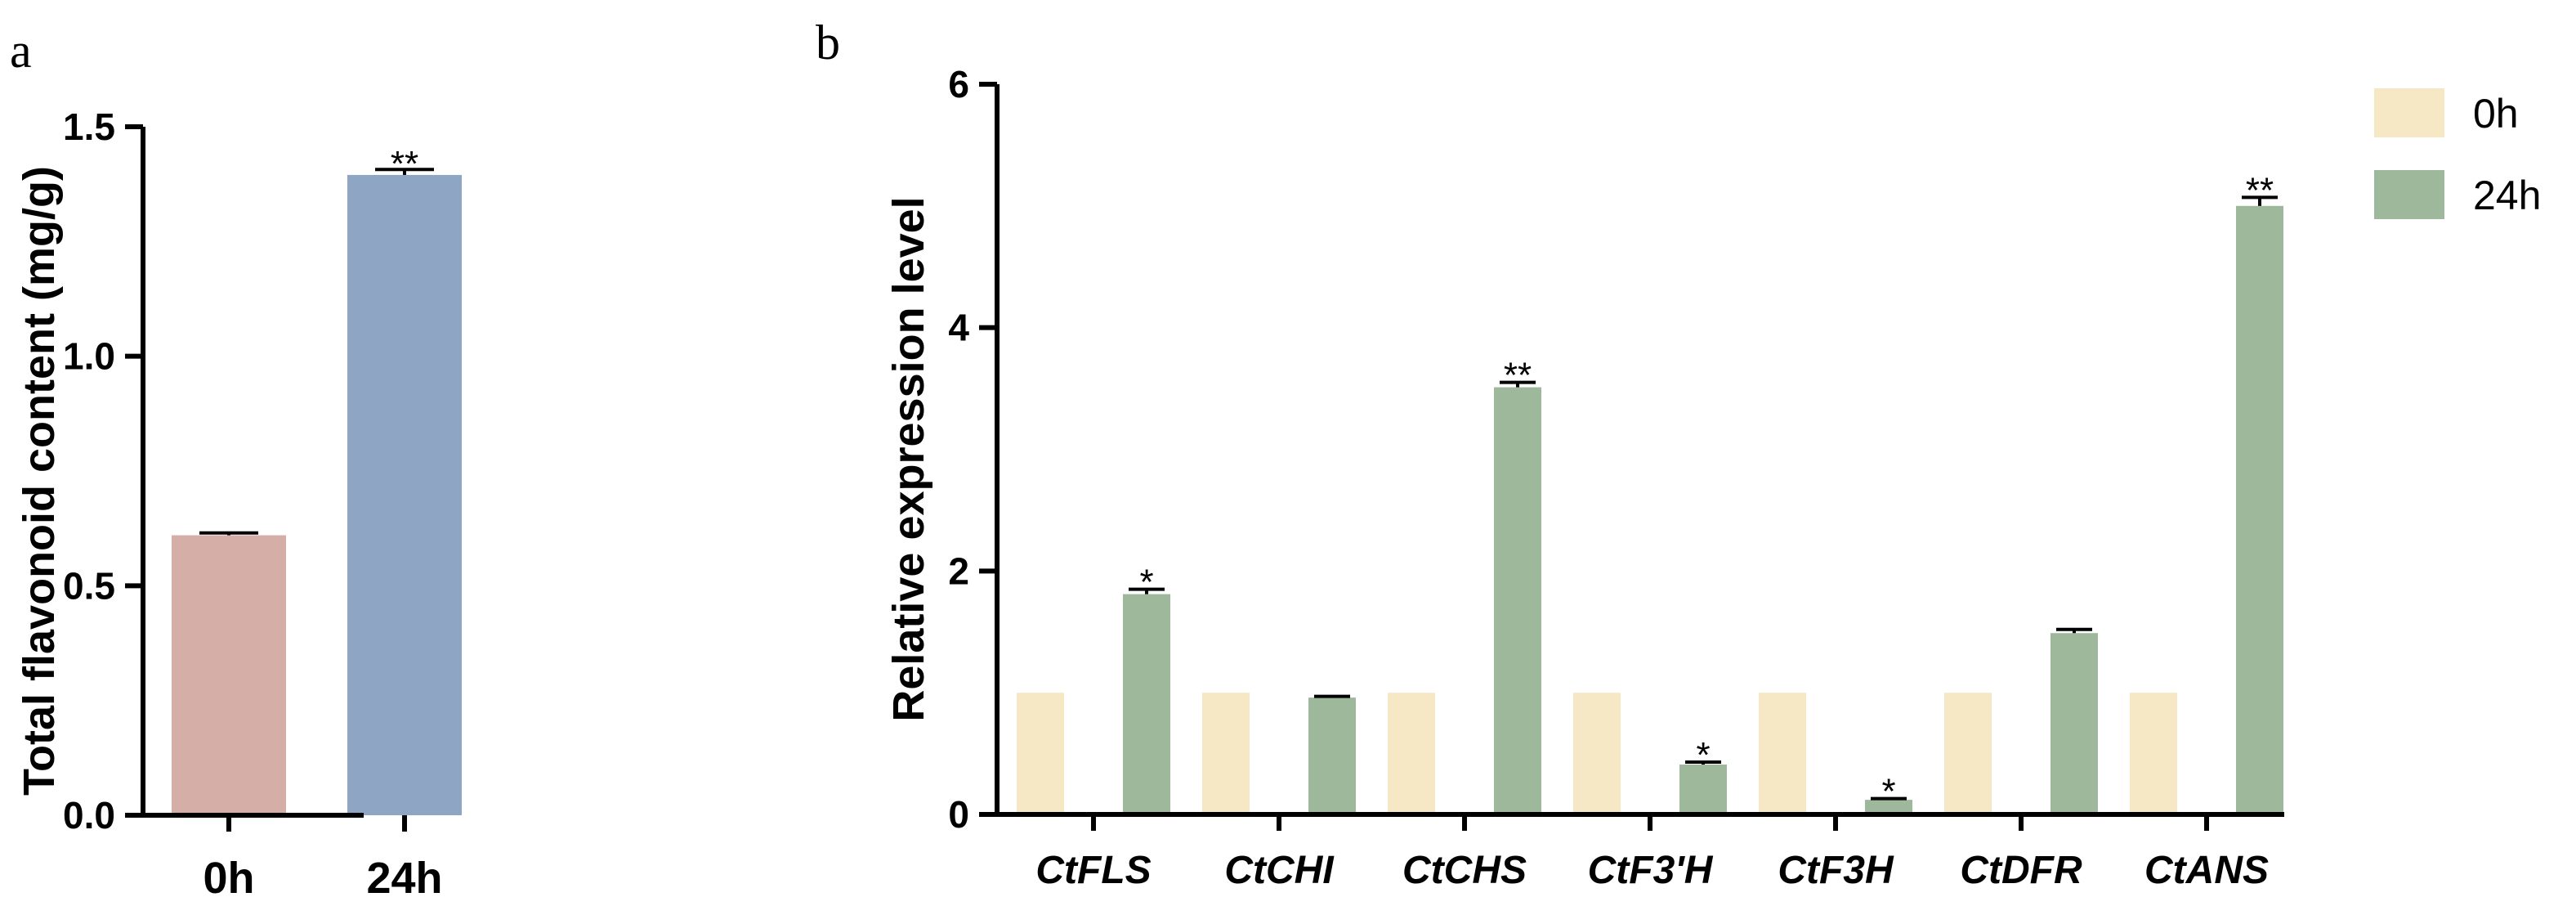 This screenshot has width=2576, height=924. What do you see at coordinates (404, 879) in the screenshot?
I see `x-tick-label-1: 24h` at bounding box center [404, 879].